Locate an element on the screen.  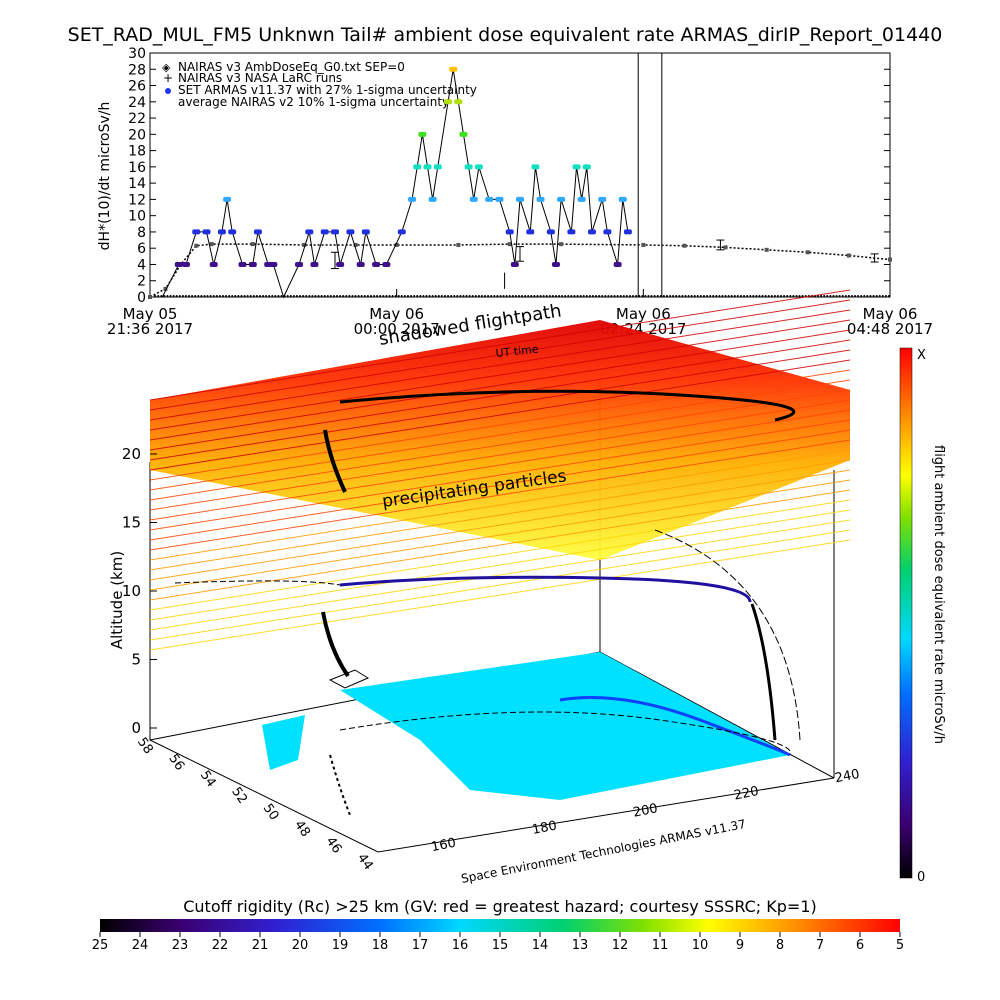
top-y-axis-label: dH*(10)/dt microSv/h is located at coordinates (105, 176).